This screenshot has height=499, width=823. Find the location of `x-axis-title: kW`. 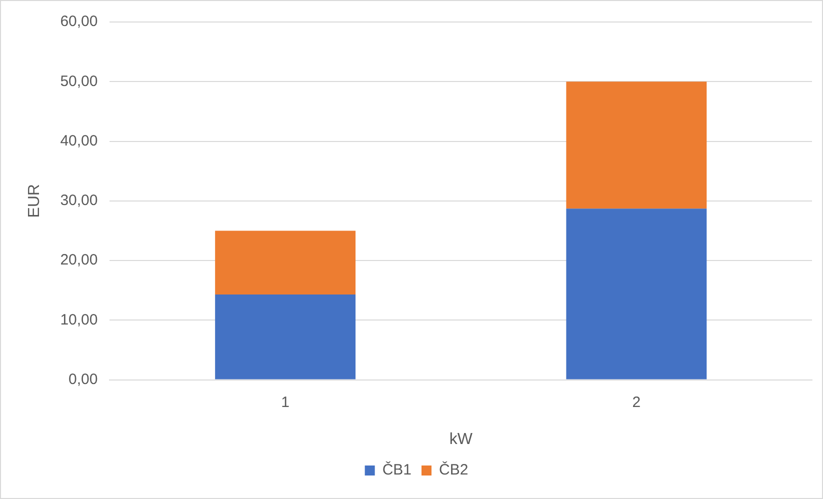

x-axis-title: kW is located at coordinates (461, 439).